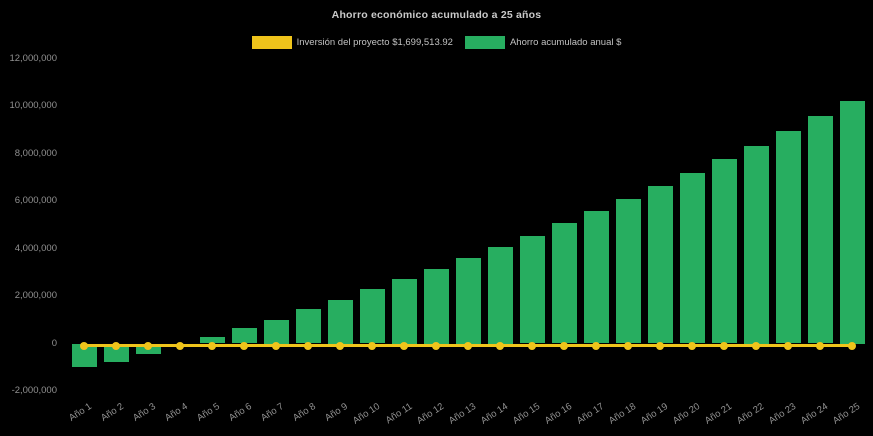 Image resolution: width=873 pixels, height=436 pixels. I want to click on legend-swatch-savings-icon, so click(484, 42).